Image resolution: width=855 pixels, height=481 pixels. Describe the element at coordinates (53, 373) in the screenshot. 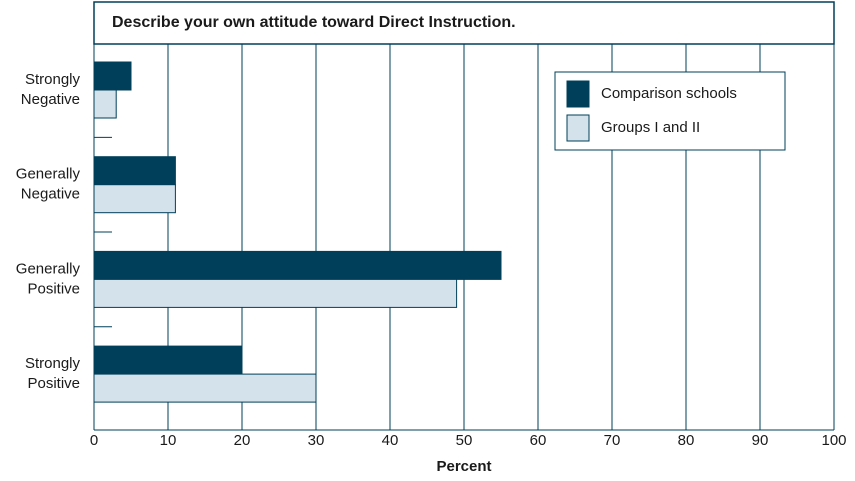

I see `y-tick-label: Strongly Positive` at that location.